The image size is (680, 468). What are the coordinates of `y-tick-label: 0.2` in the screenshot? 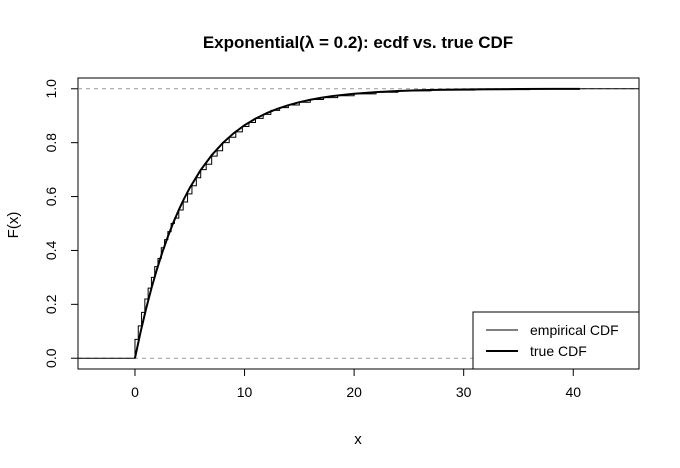 It's located at (51, 304).